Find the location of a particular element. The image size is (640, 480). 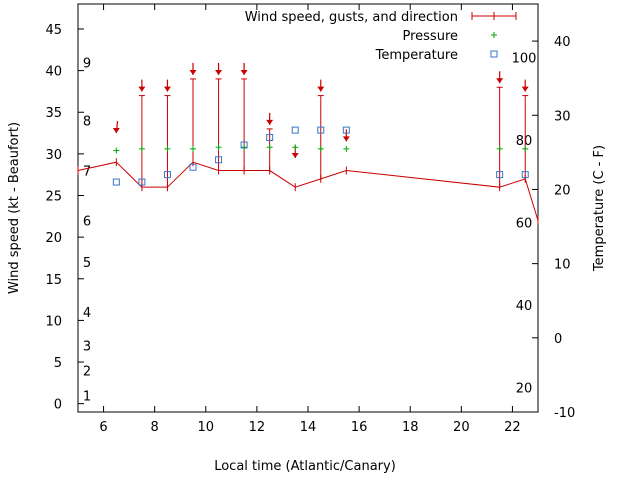

y-tick-label: 0 is located at coordinates (58, 405).